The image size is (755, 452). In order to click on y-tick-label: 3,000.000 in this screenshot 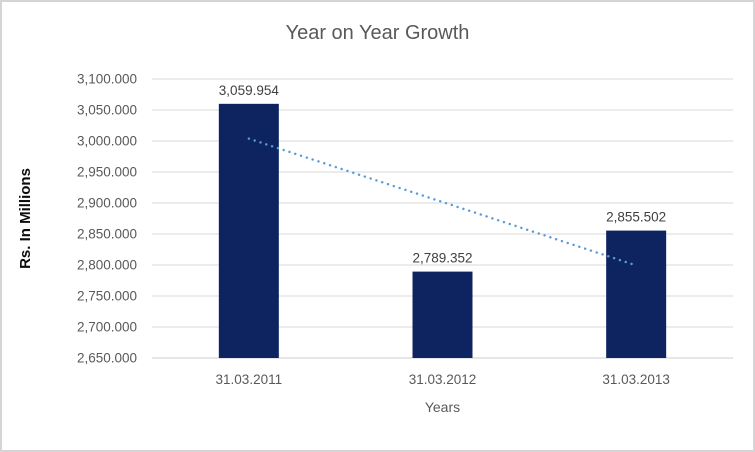, I will do `click(107, 141)`.